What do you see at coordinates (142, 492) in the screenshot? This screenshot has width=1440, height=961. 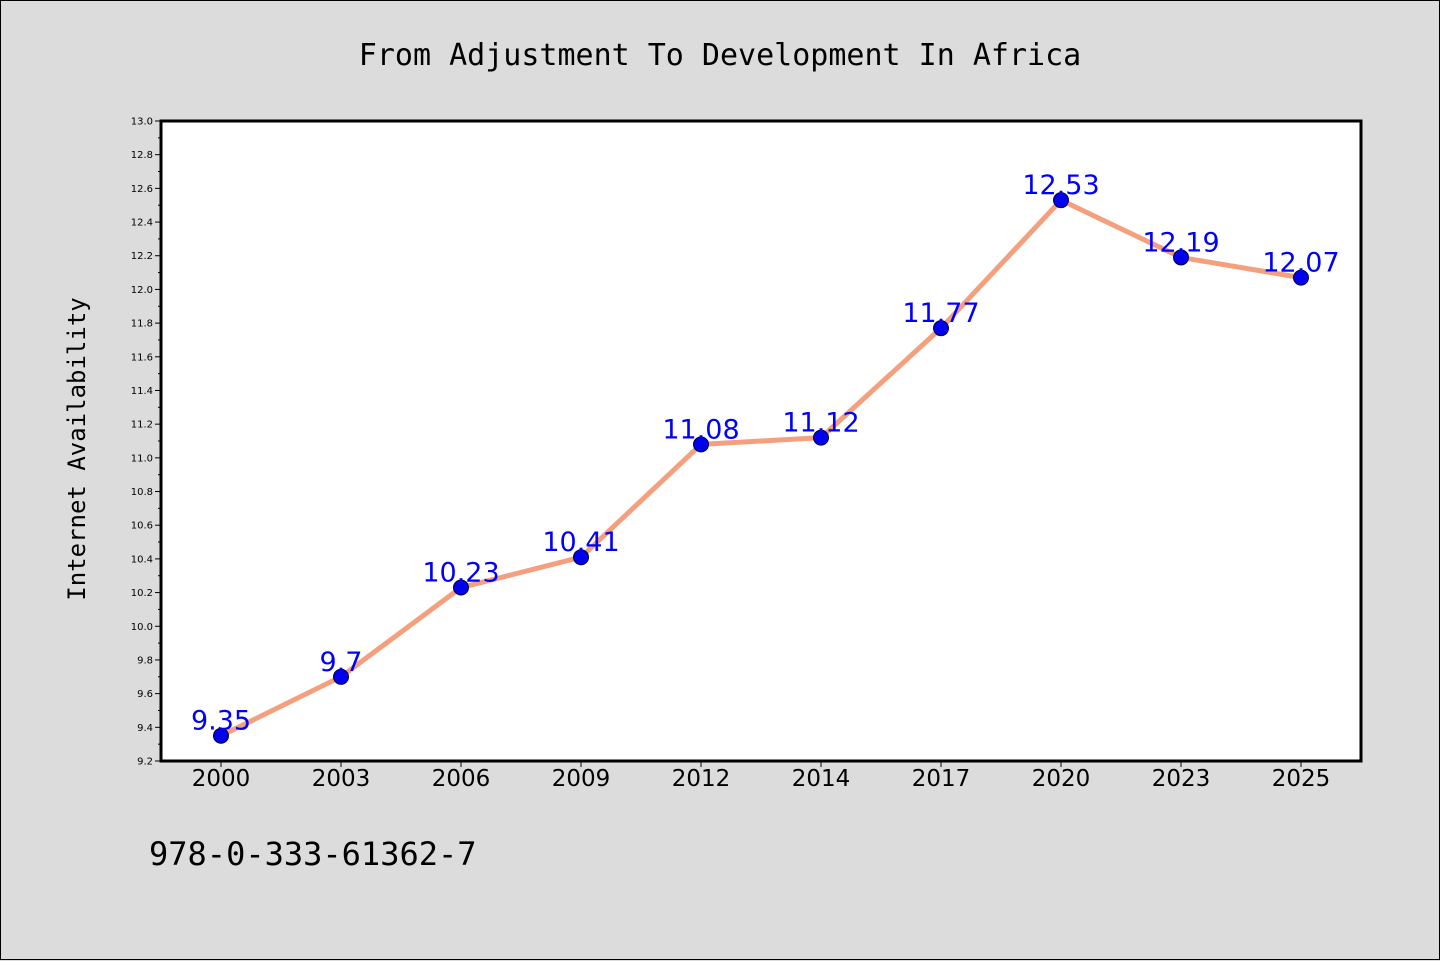 I see `y-tick-label: 10.8` at bounding box center [142, 492].